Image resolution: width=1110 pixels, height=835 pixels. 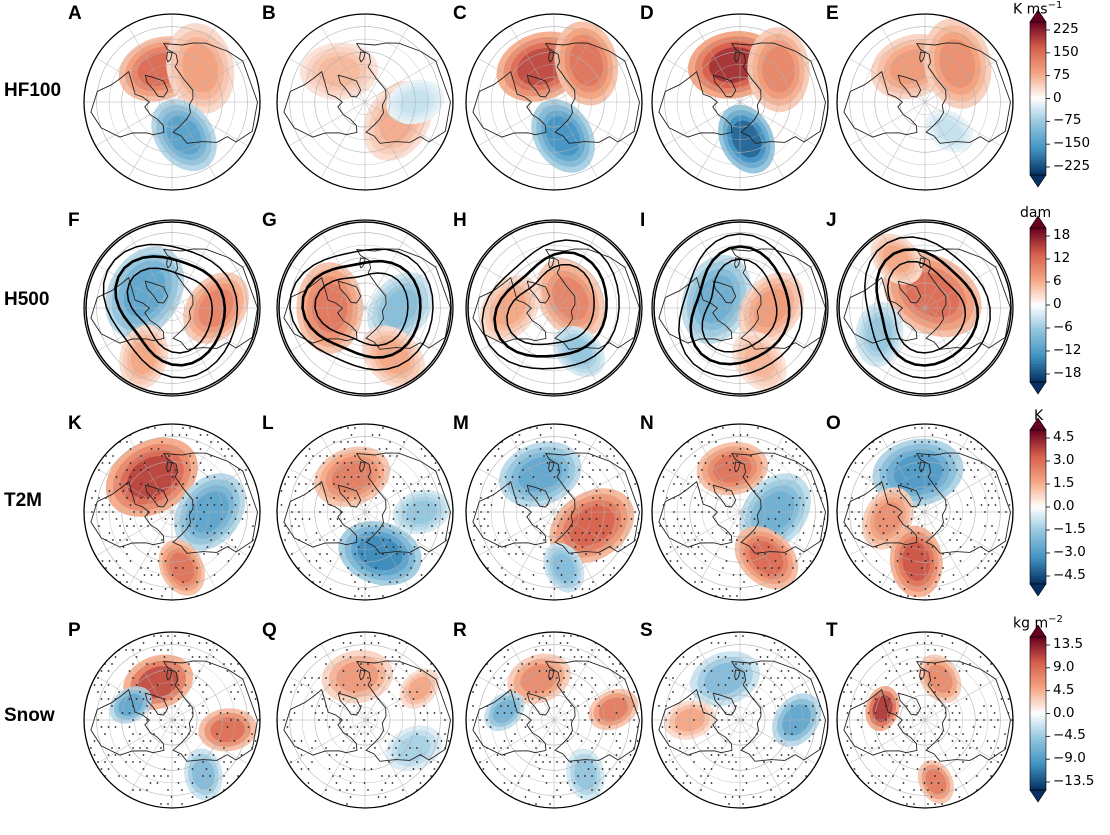 I want to click on panel-letter-m: M, so click(x=461, y=423).